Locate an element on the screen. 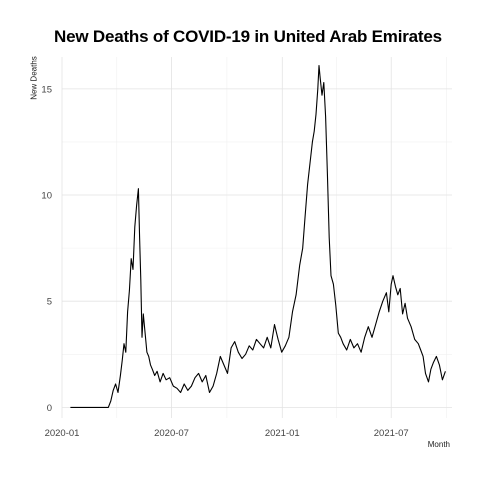 This screenshot has height=480, width=480. y-tick-label: 5 is located at coordinates (49, 302).